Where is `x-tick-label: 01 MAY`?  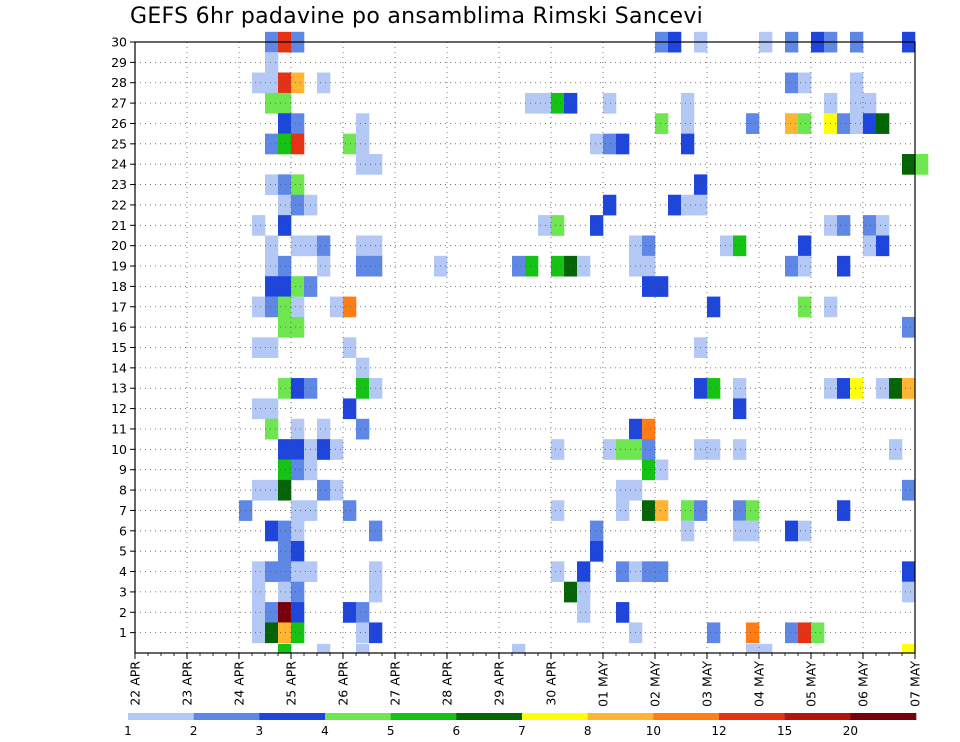 x-tick-label: 01 MAY is located at coordinates (603, 684).